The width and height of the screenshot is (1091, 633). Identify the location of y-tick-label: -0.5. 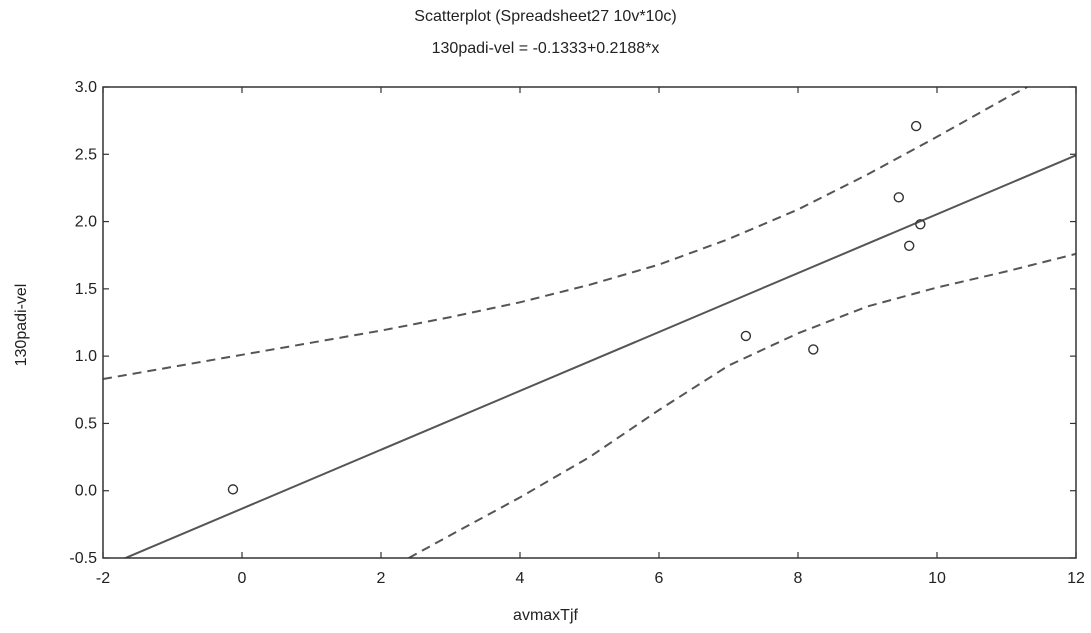
(83, 558).